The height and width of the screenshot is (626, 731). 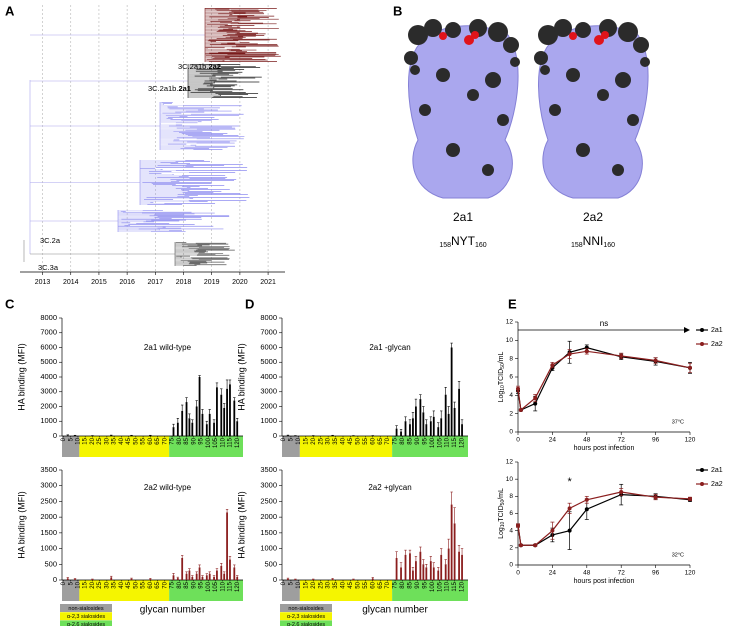 What do you see at coordinates (511, 413) in the screenshot?
I see `y-tick-label: 2` at bounding box center [511, 413].